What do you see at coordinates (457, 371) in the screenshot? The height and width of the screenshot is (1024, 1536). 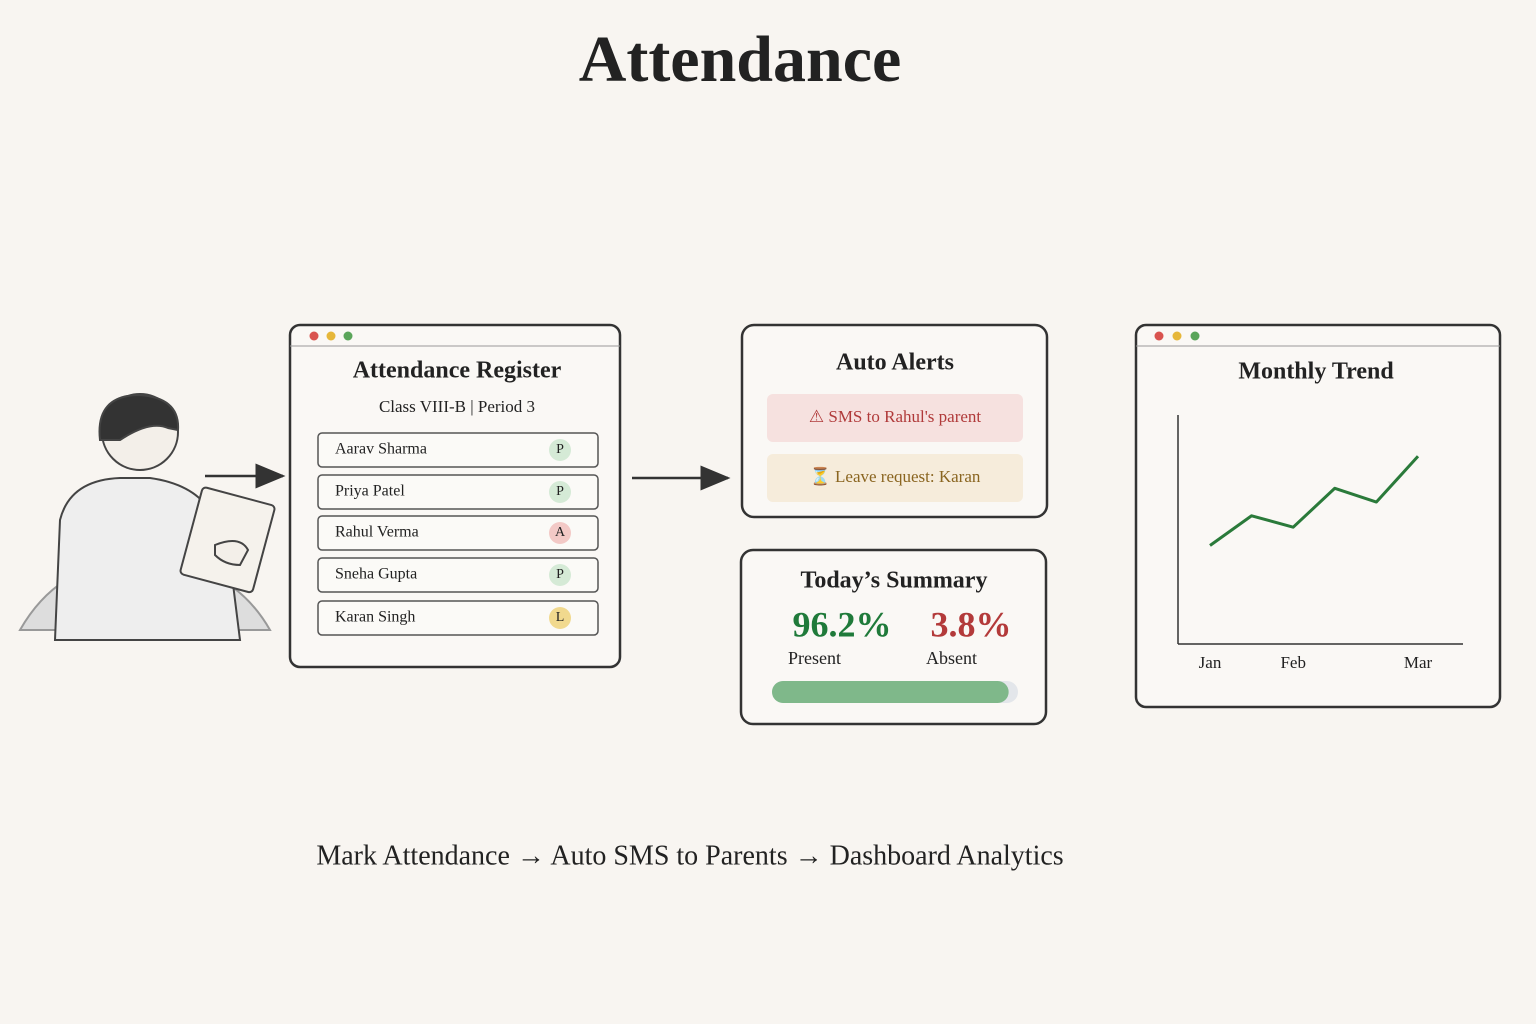 I see `panel-title: Attendance Register` at bounding box center [457, 371].